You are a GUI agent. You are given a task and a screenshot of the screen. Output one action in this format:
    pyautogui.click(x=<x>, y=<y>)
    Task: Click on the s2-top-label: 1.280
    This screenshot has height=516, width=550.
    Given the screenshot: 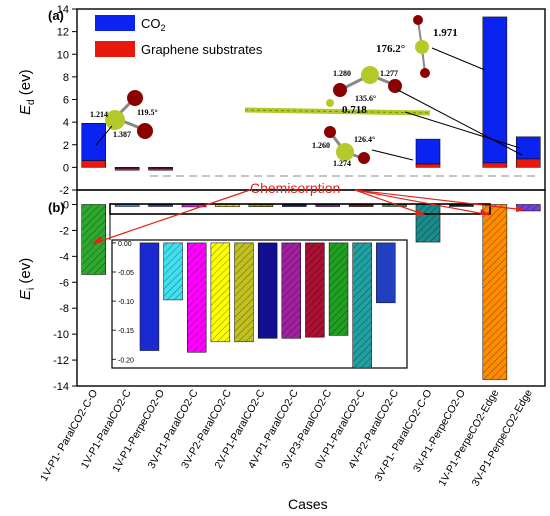 What is the action you would take?
    pyautogui.click(x=342, y=73)
    